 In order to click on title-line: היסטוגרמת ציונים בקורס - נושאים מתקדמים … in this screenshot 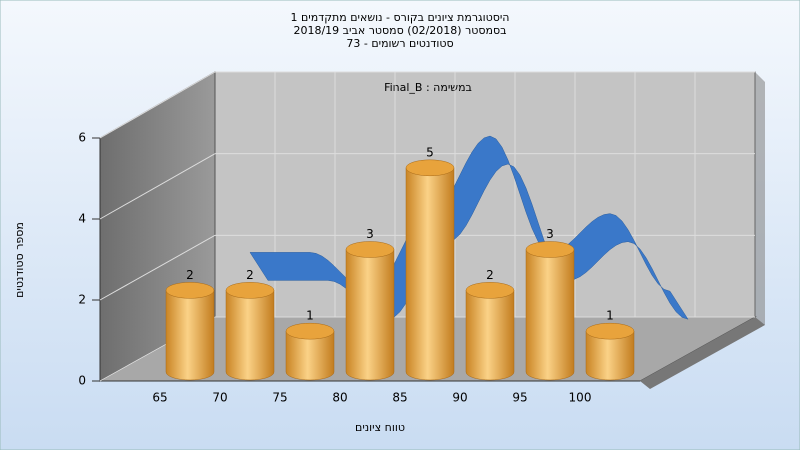, I will do `click(399, 17)`.